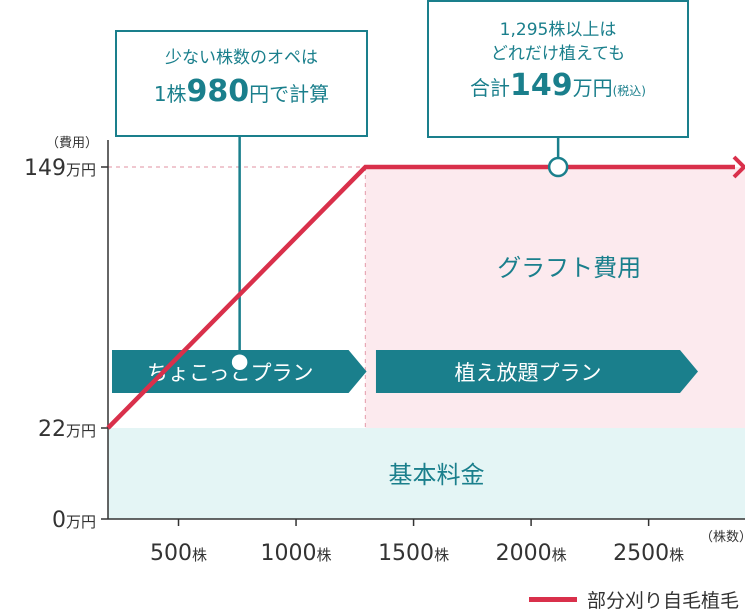 The image size is (745, 613). What do you see at coordinates (289, 94) in the screenshot?
I see `callout-left-big-post: 円で計算` at bounding box center [289, 94].